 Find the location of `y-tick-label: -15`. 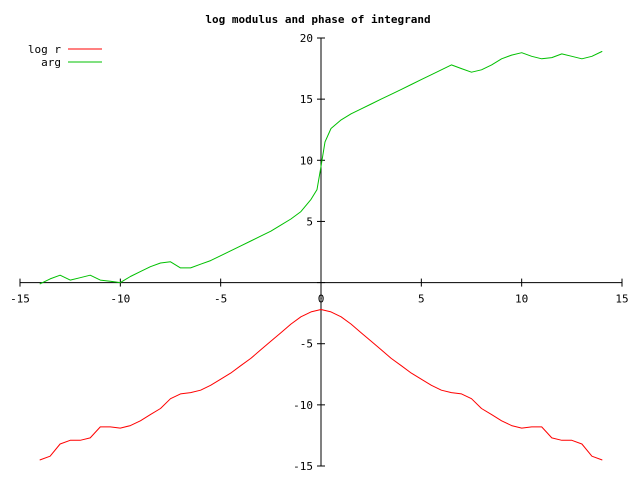

y-tick-label: -15 is located at coordinates (303, 466).